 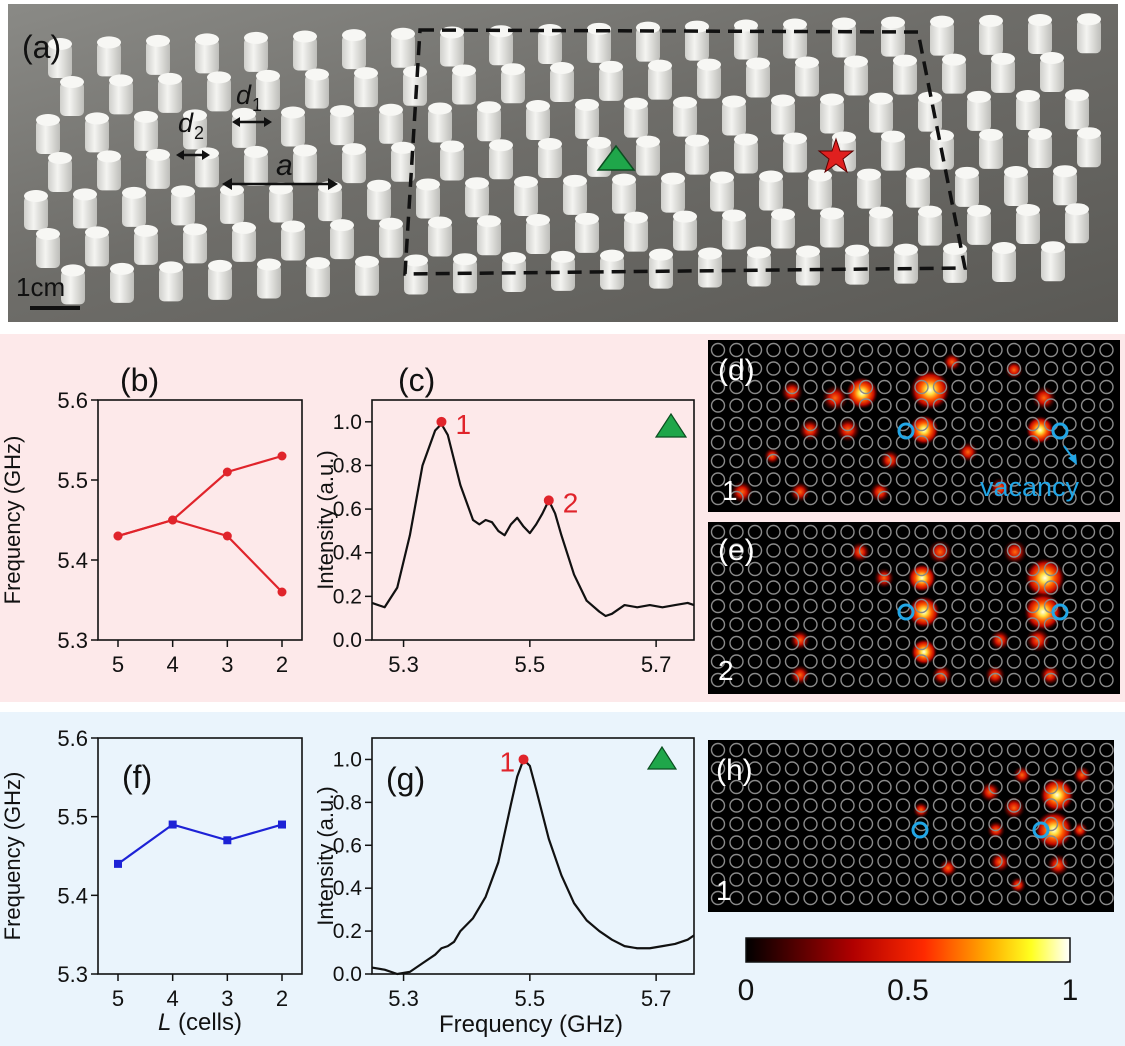 I want to click on panel-f-label: (f), so click(x=137, y=777).